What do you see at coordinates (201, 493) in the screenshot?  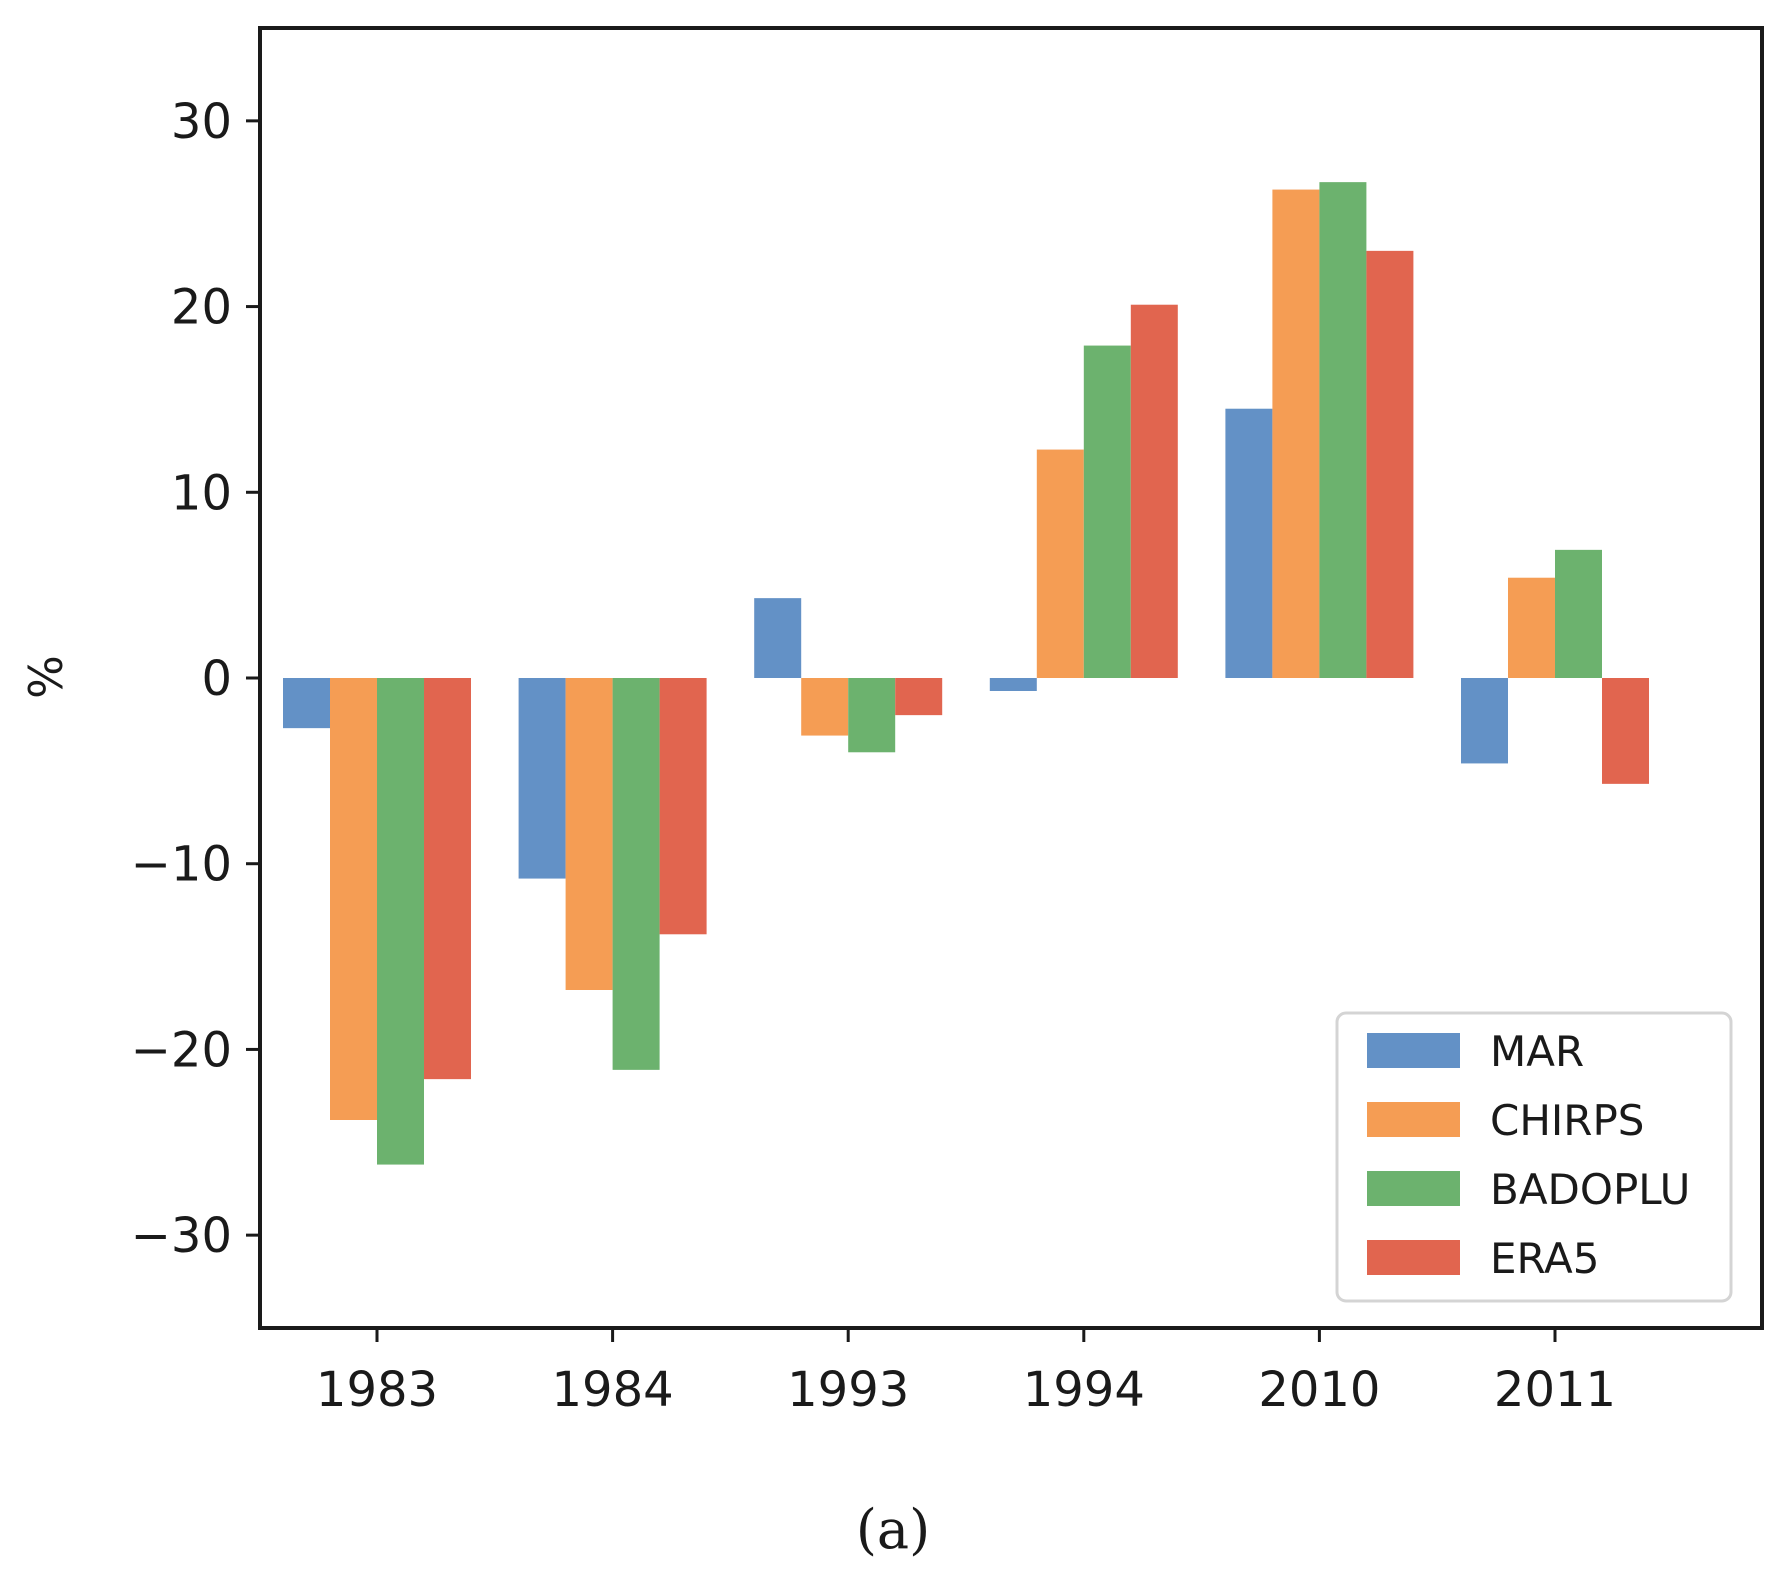 I see `y-tick-label: 10` at bounding box center [201, 493].